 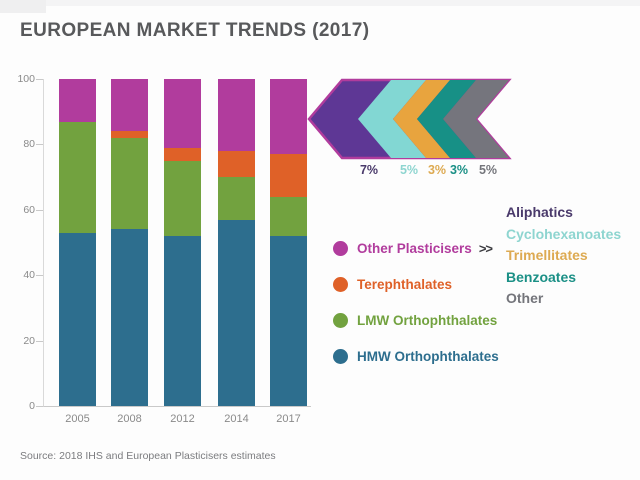 What do you see at coordinates (236, 419) in the screenshot?
I see `x-axis-label: 2014` at bounding box center [236, 419].